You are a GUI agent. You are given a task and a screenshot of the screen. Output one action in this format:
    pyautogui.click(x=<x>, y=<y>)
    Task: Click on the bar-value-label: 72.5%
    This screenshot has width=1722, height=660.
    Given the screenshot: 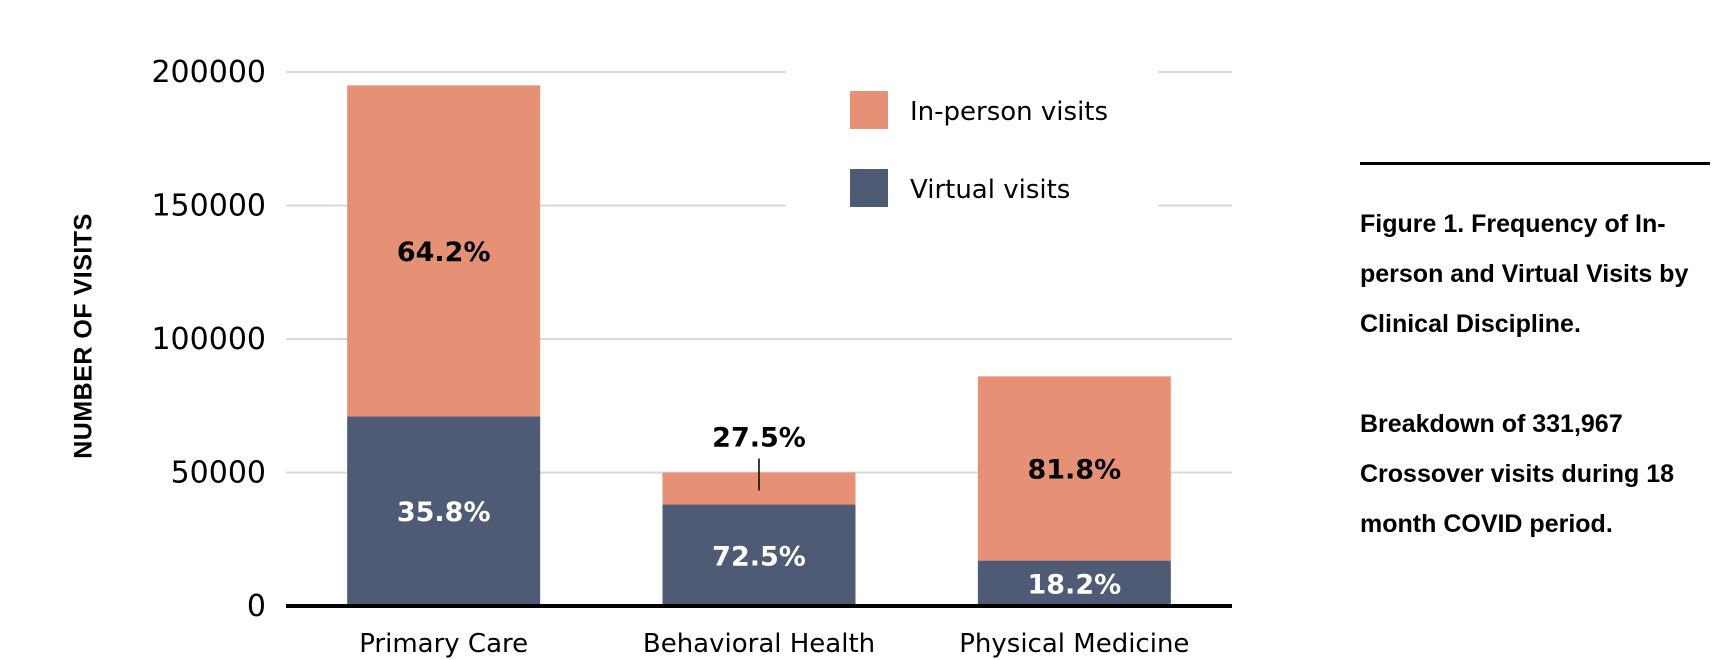 What is the action you would take?
    pyautogui.click(x=759, y=556)
    